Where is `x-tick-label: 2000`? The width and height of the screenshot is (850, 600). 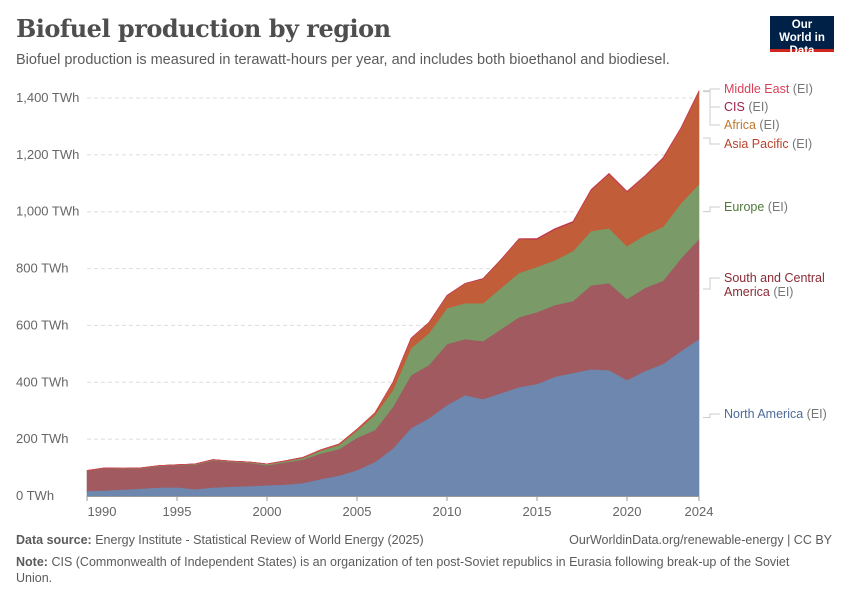
x-tick-label: 2000 is located at coordinates (267, 511).